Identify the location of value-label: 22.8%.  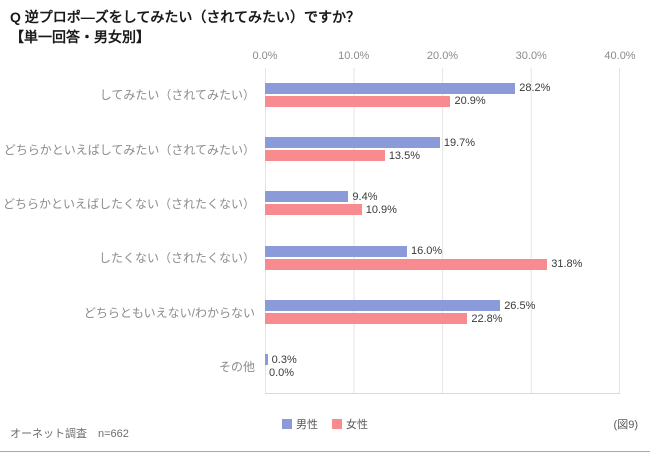
(487, 318).